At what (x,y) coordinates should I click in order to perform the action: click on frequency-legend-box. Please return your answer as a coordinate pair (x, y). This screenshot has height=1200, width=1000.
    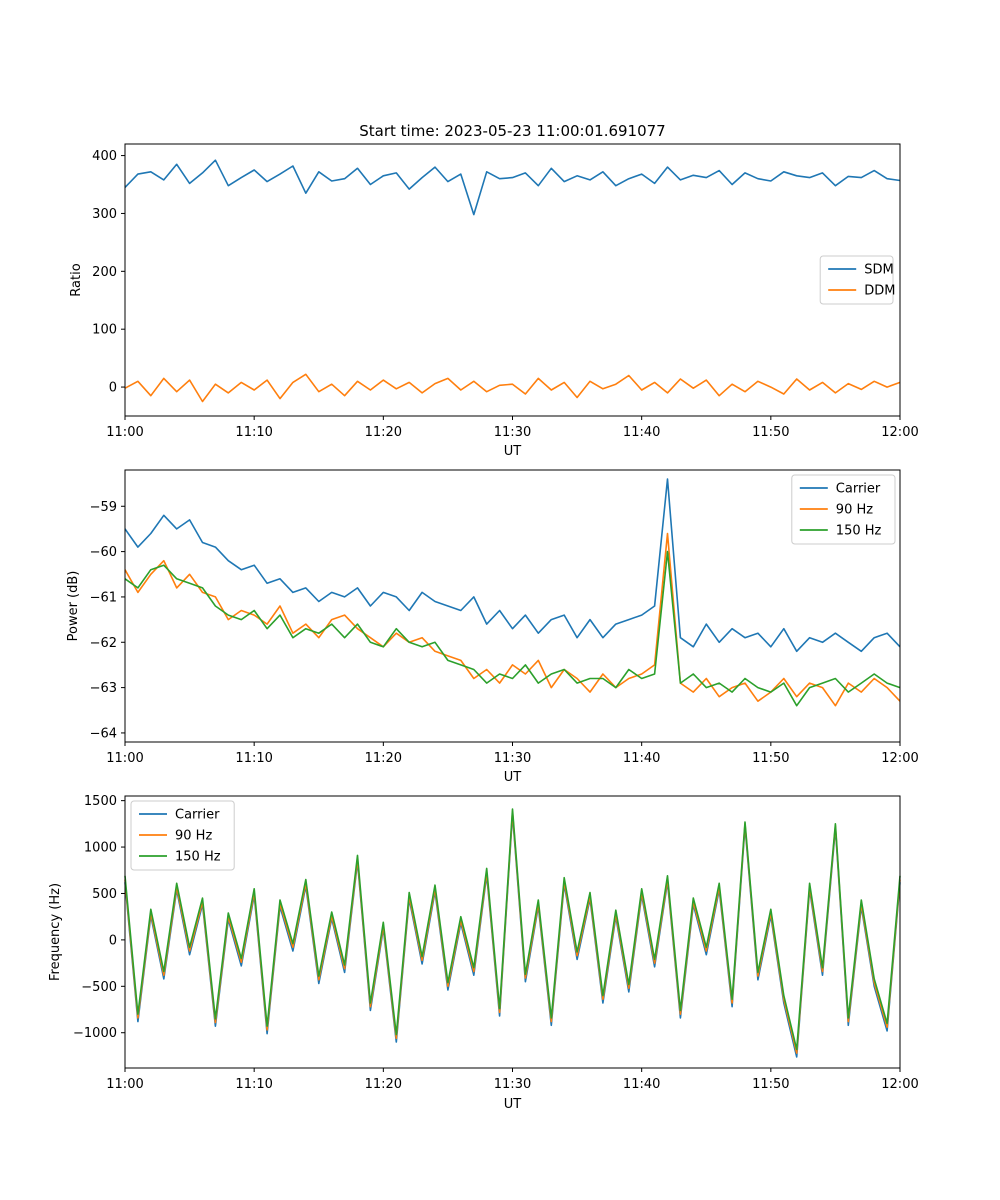
    Looking at the image, I should click on (182, 835).